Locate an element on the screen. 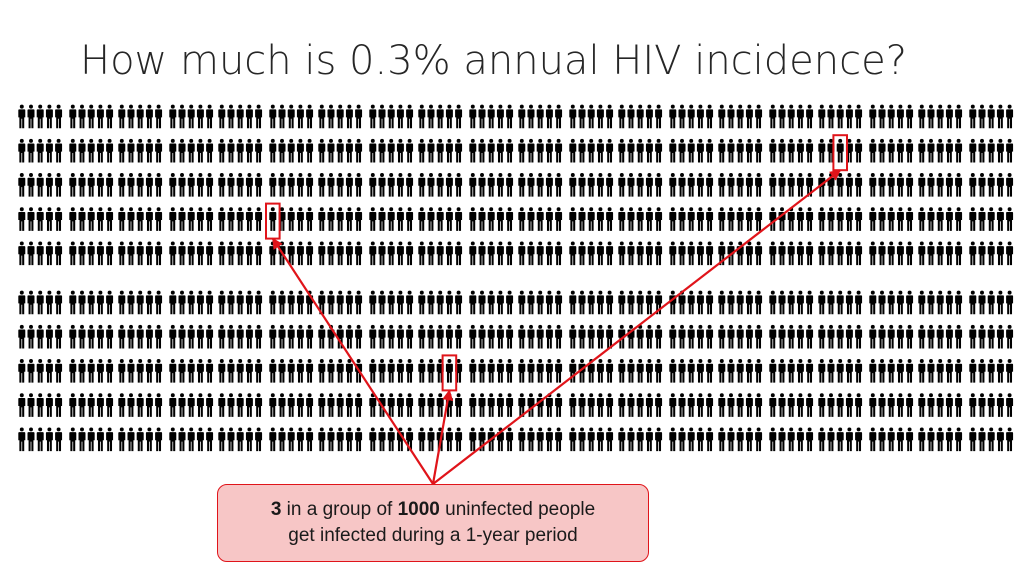 This screenshot has width=1024, height=576. callout-group-size: 1000 is located at coordinates (418, 509).